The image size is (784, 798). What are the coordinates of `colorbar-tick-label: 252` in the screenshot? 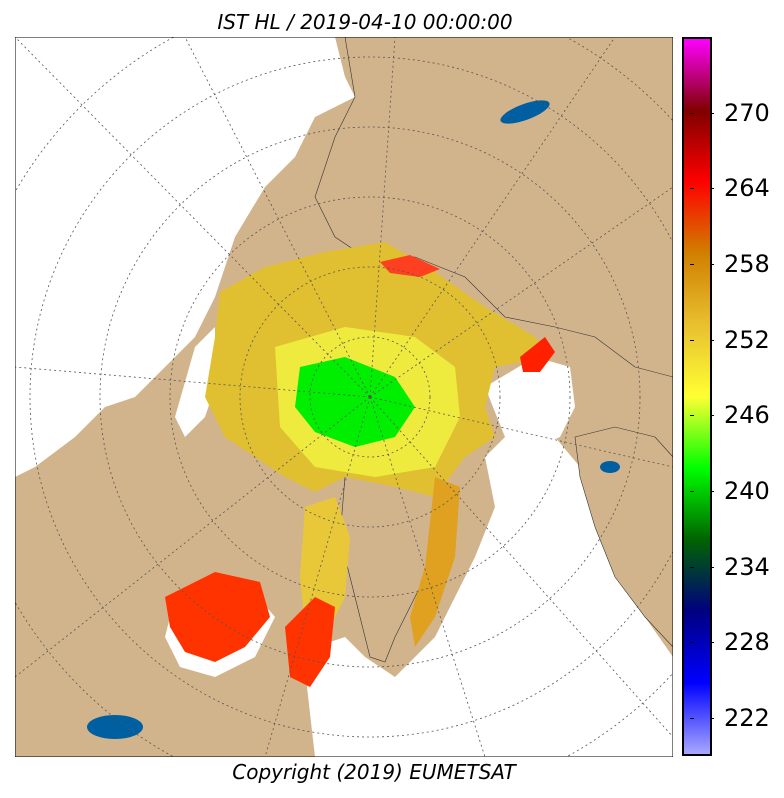 It's located at (747, 339).